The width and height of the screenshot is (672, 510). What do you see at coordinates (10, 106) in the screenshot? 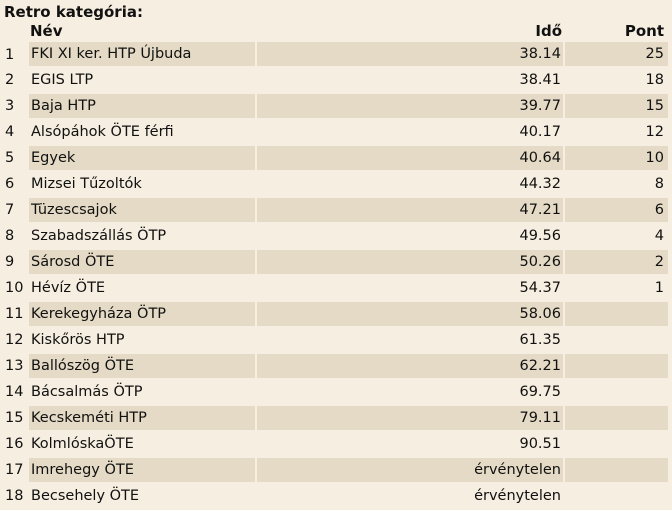
I see `rank-cell: 3` at bounding box center [10, 106].